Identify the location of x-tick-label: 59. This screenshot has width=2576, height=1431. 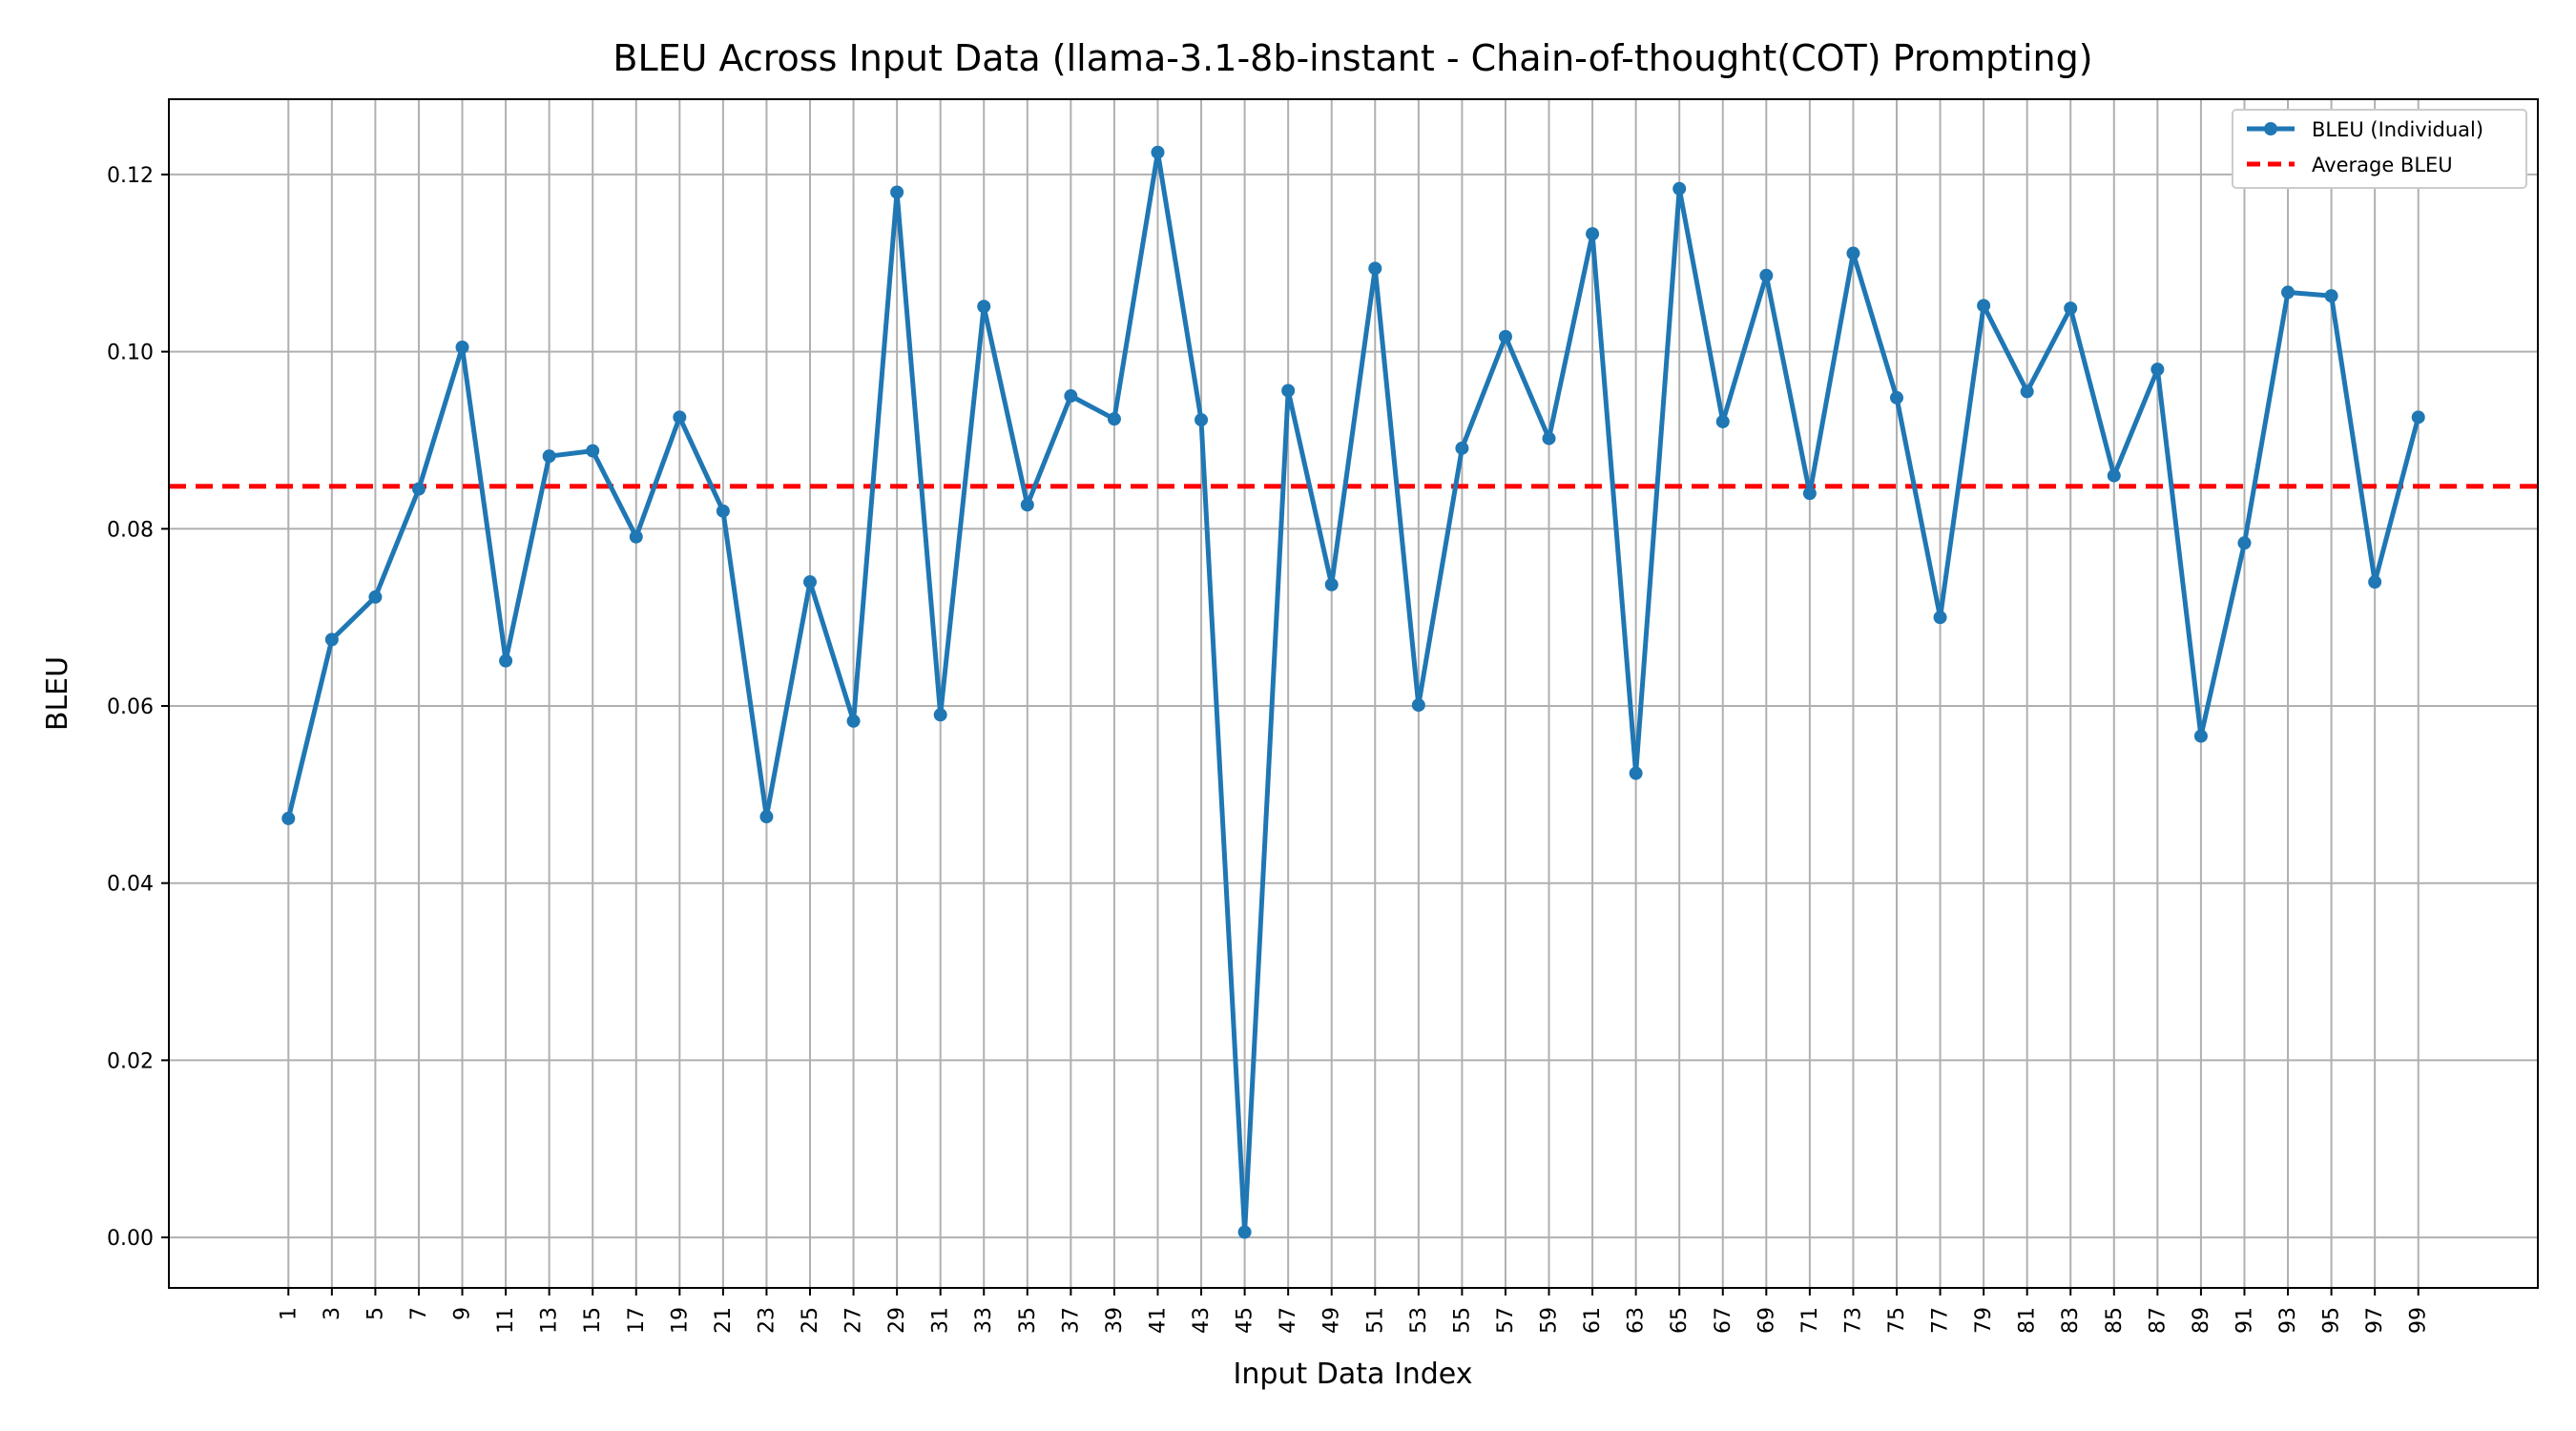
(1550, 1320).